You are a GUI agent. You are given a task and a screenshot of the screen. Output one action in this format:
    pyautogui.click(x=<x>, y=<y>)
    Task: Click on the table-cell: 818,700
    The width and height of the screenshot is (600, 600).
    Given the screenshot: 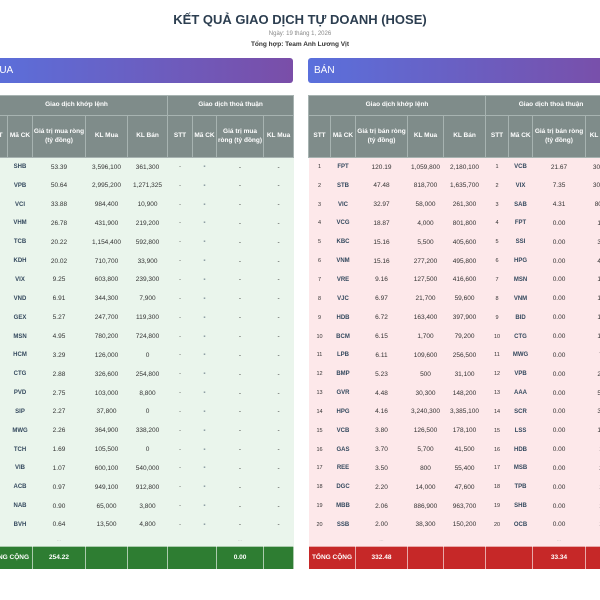 What is the action you would take?
    pyautogui.click(x=425, y=186)
    